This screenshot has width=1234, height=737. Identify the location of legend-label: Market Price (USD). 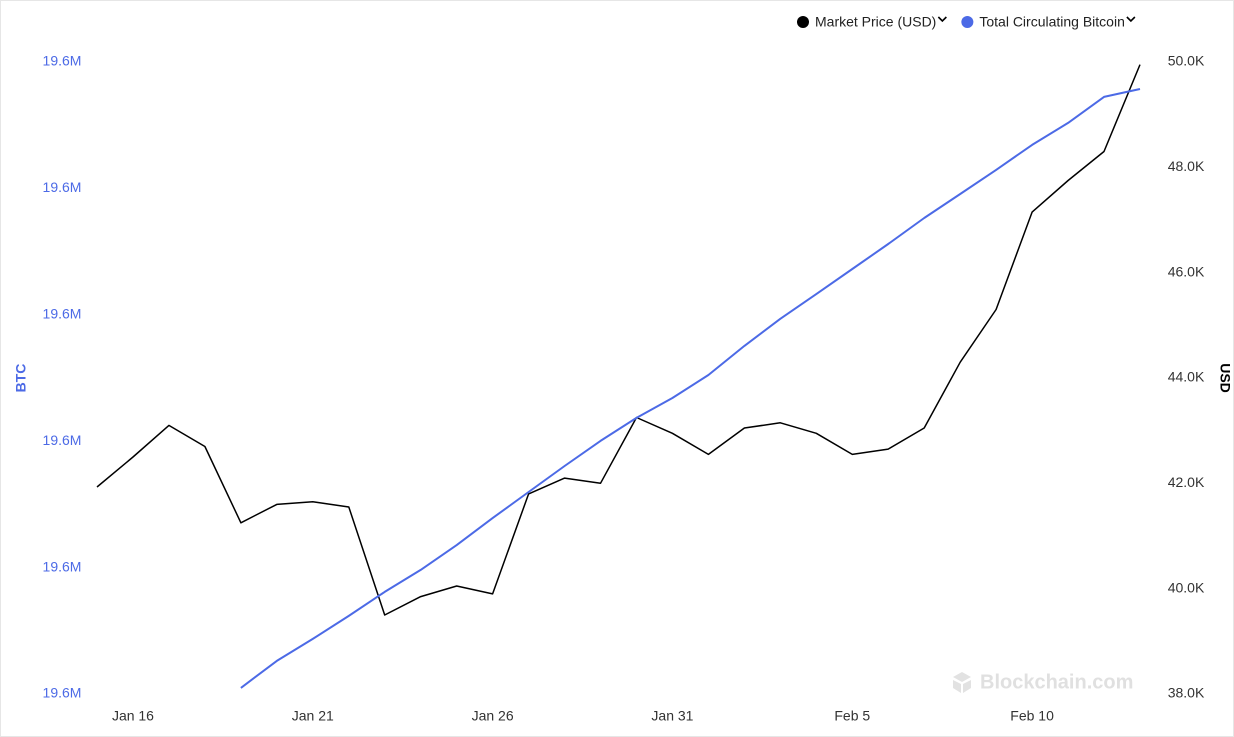
(875, 22).